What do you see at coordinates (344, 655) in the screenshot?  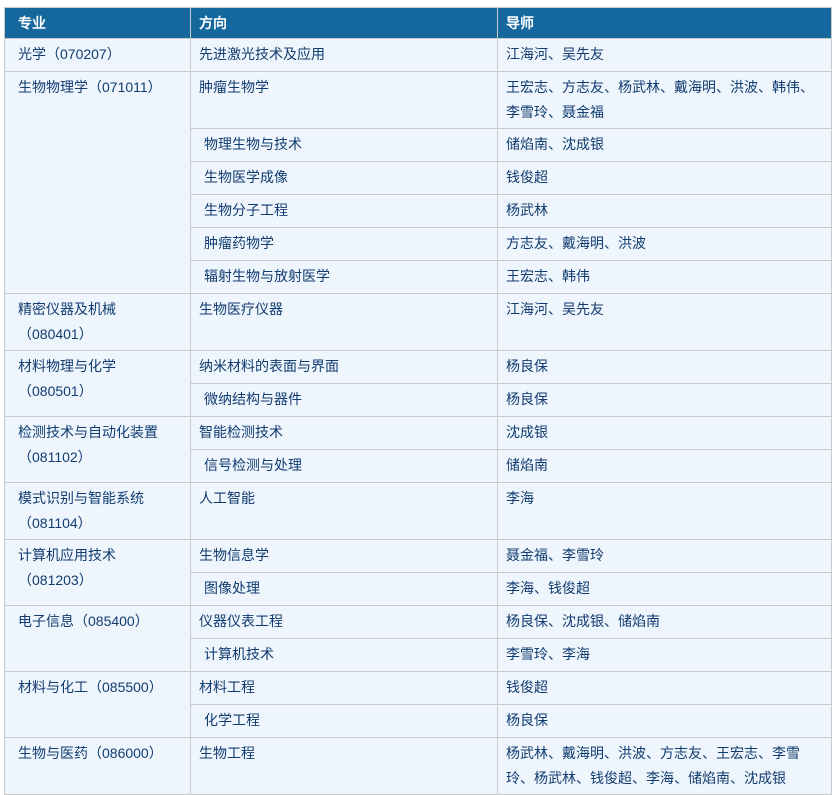 I see `direction-cell: 计算机技术` at bounding box center [344, 655].